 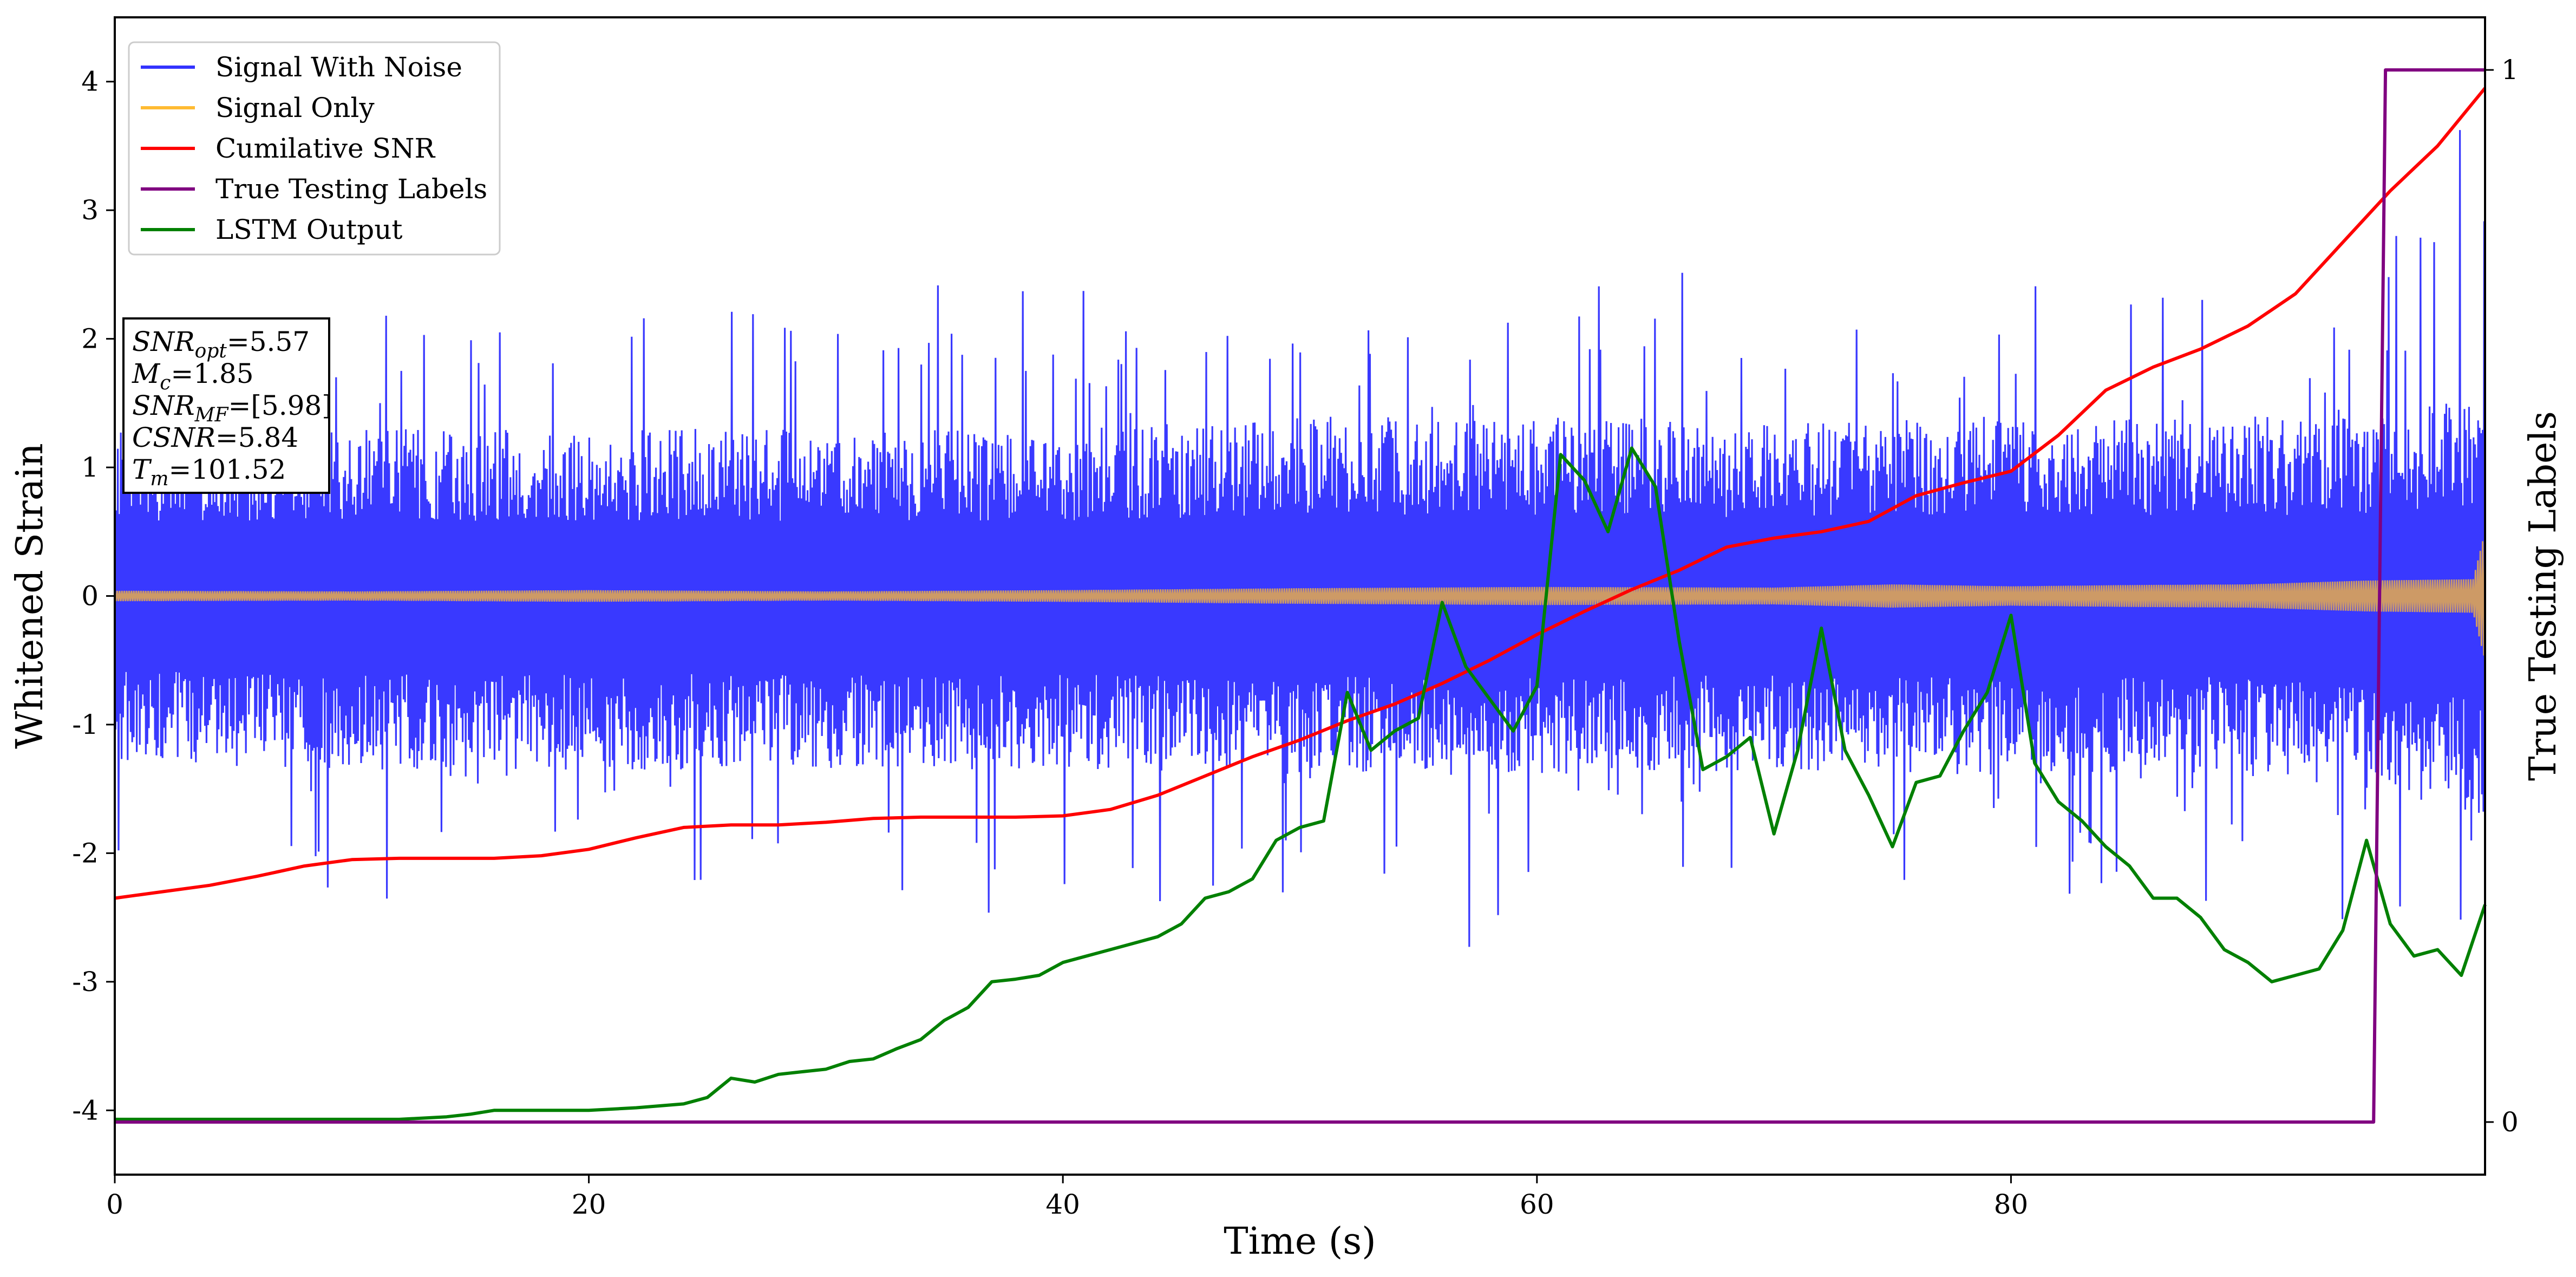 I want to click on info-line: CSNR=5.84, so click(x=215, y=437).